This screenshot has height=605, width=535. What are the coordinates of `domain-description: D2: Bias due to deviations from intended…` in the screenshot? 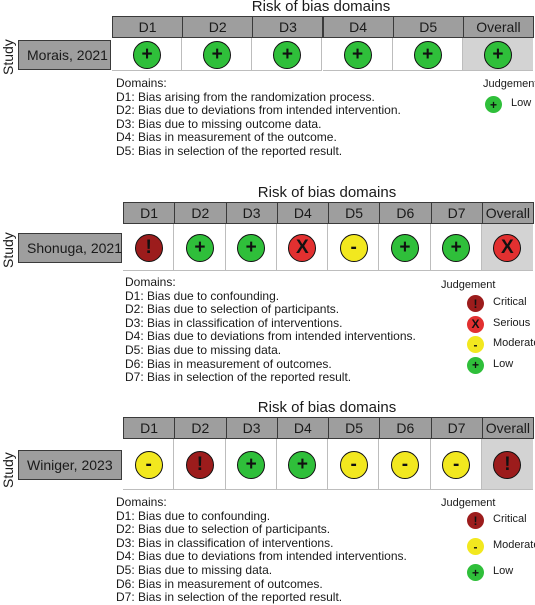 It's located at (258, 110).